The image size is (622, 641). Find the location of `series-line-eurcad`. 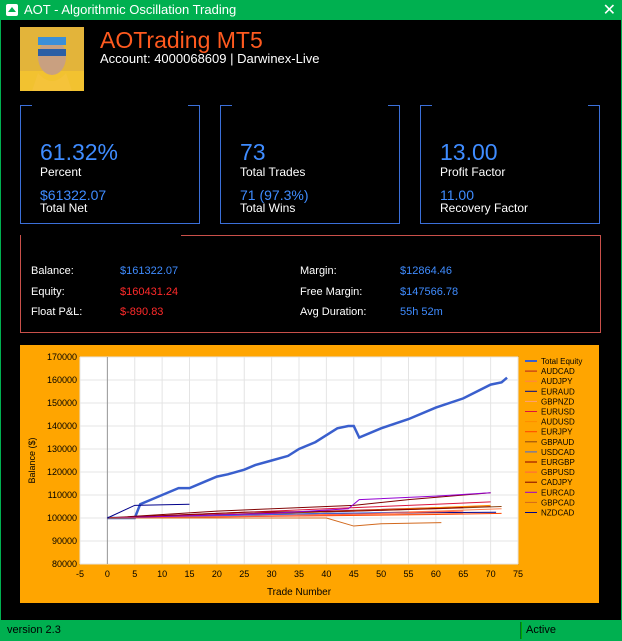

series-line-eurcad is located at coordinates (299, 505).